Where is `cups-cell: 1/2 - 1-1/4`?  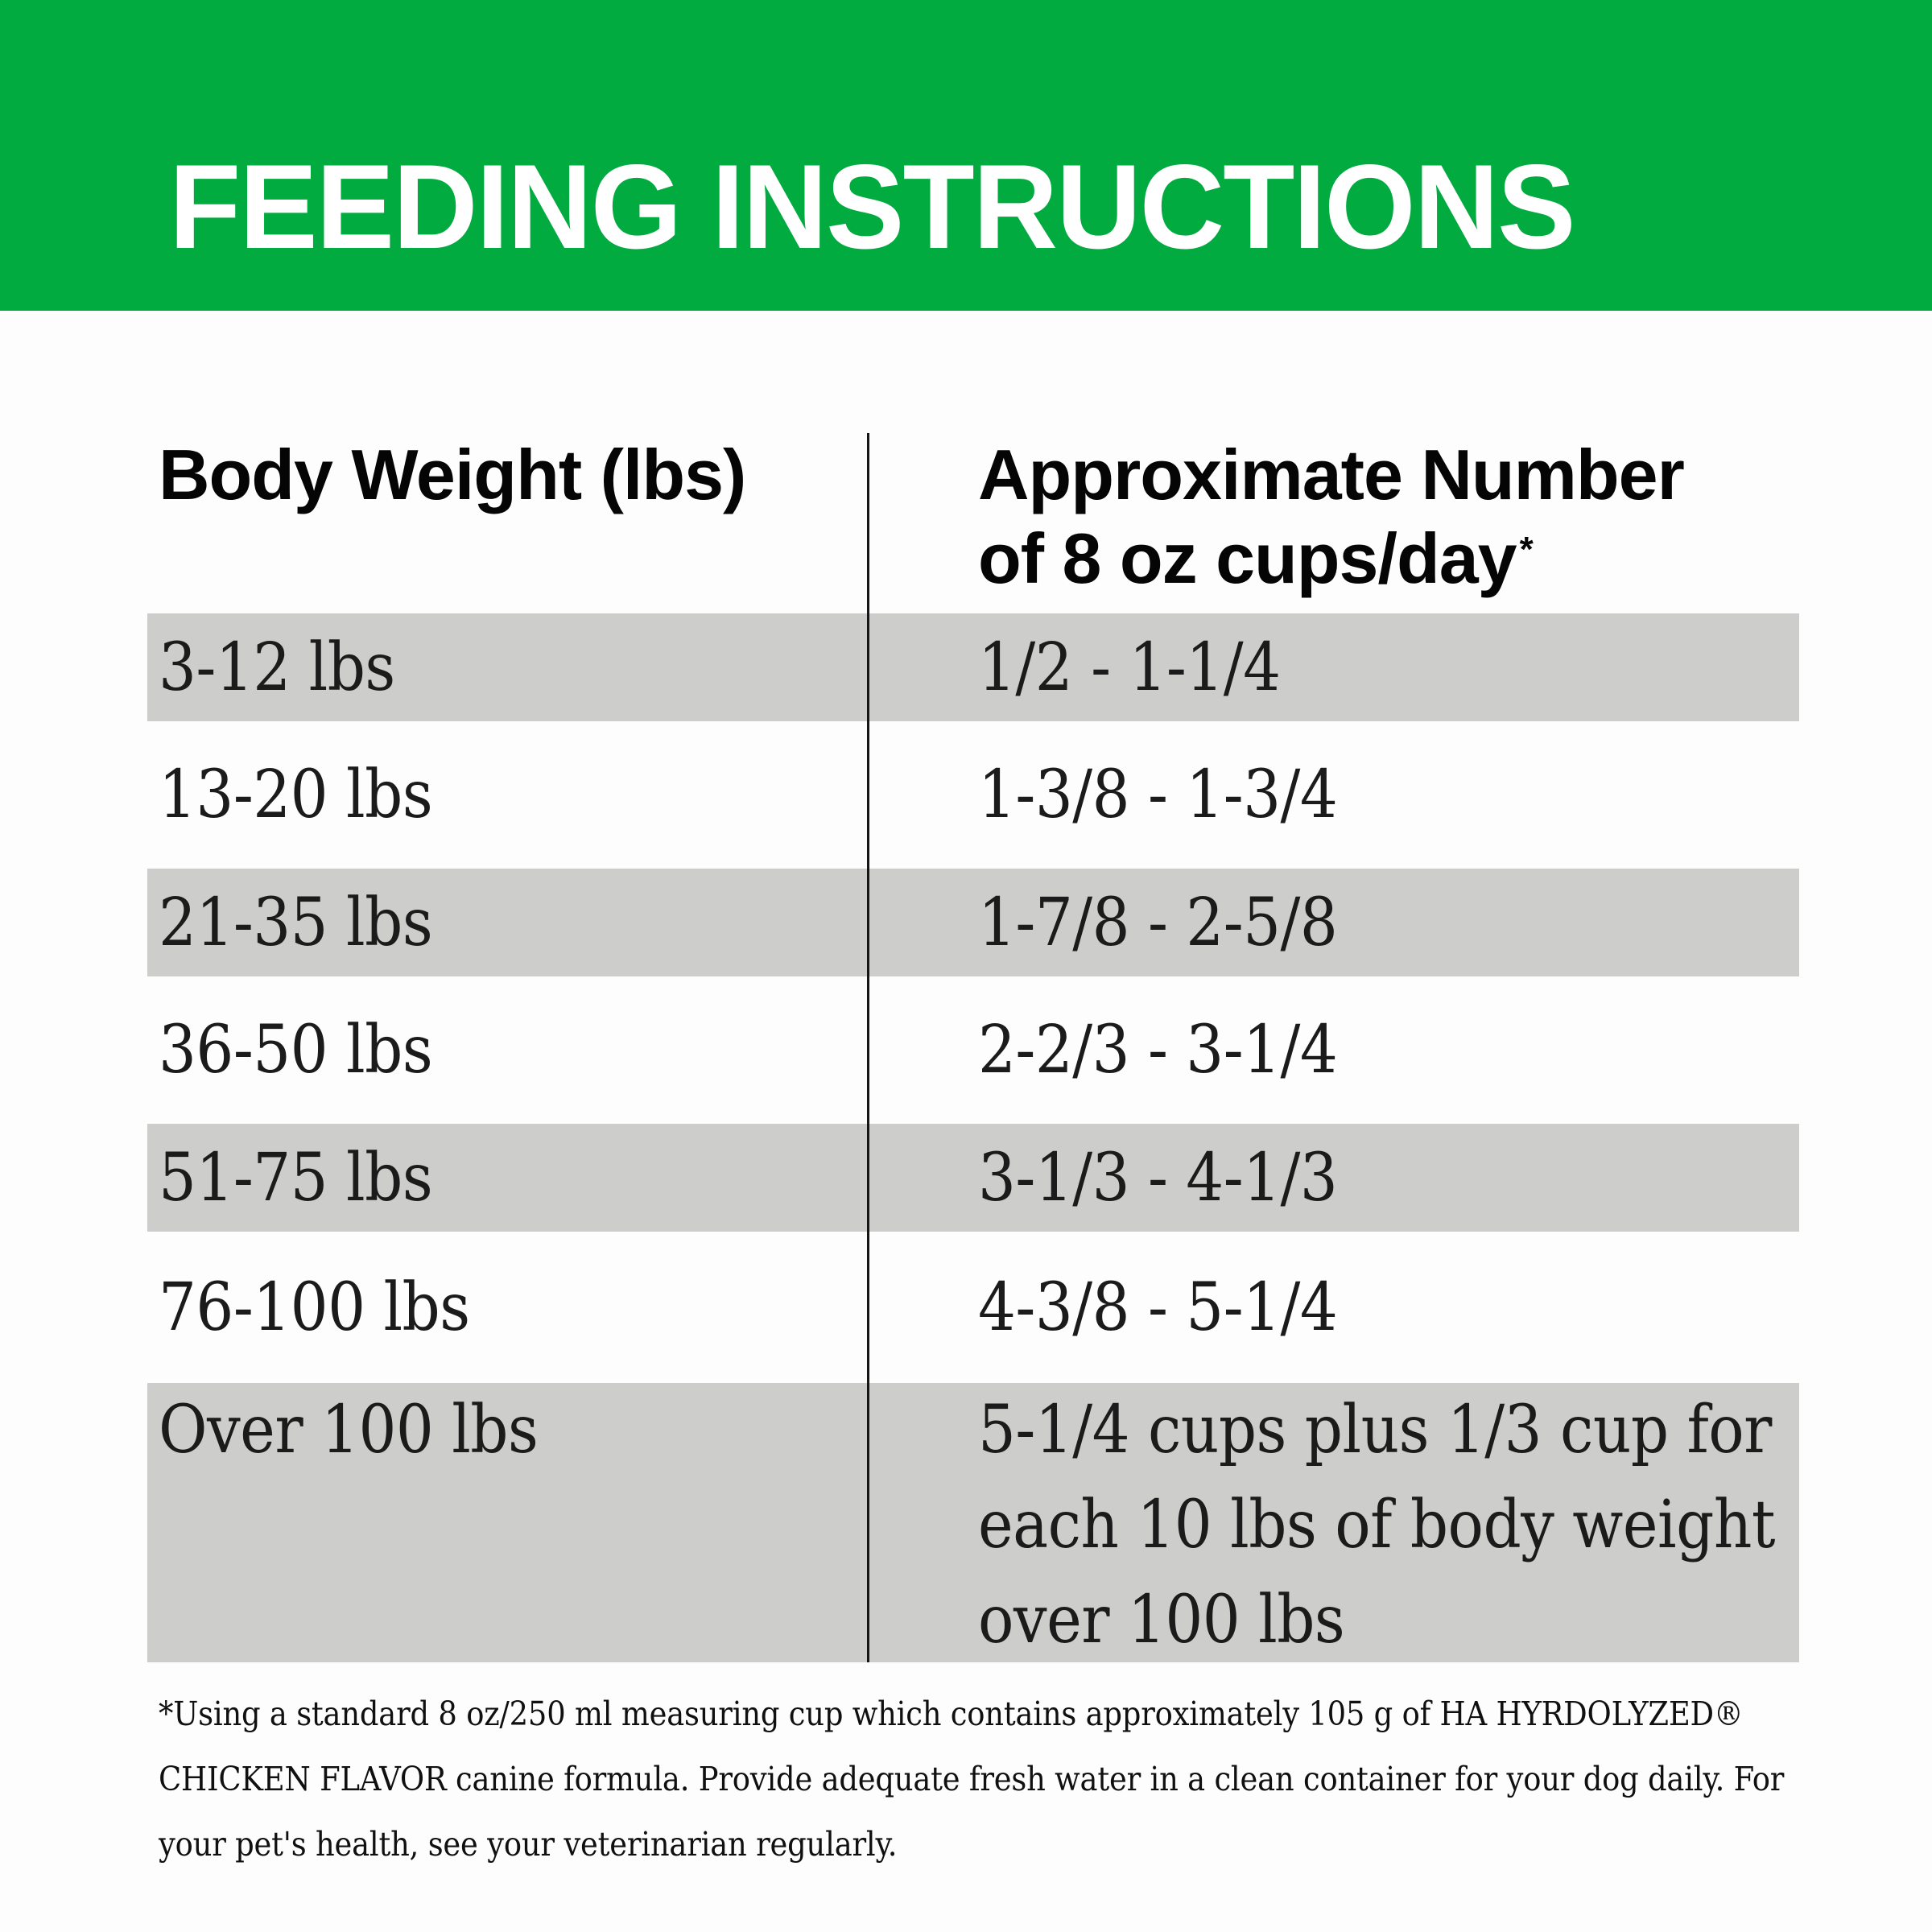 cups-cell: 1/2 - 1-1/4 is located at coordinates (1129, 667).